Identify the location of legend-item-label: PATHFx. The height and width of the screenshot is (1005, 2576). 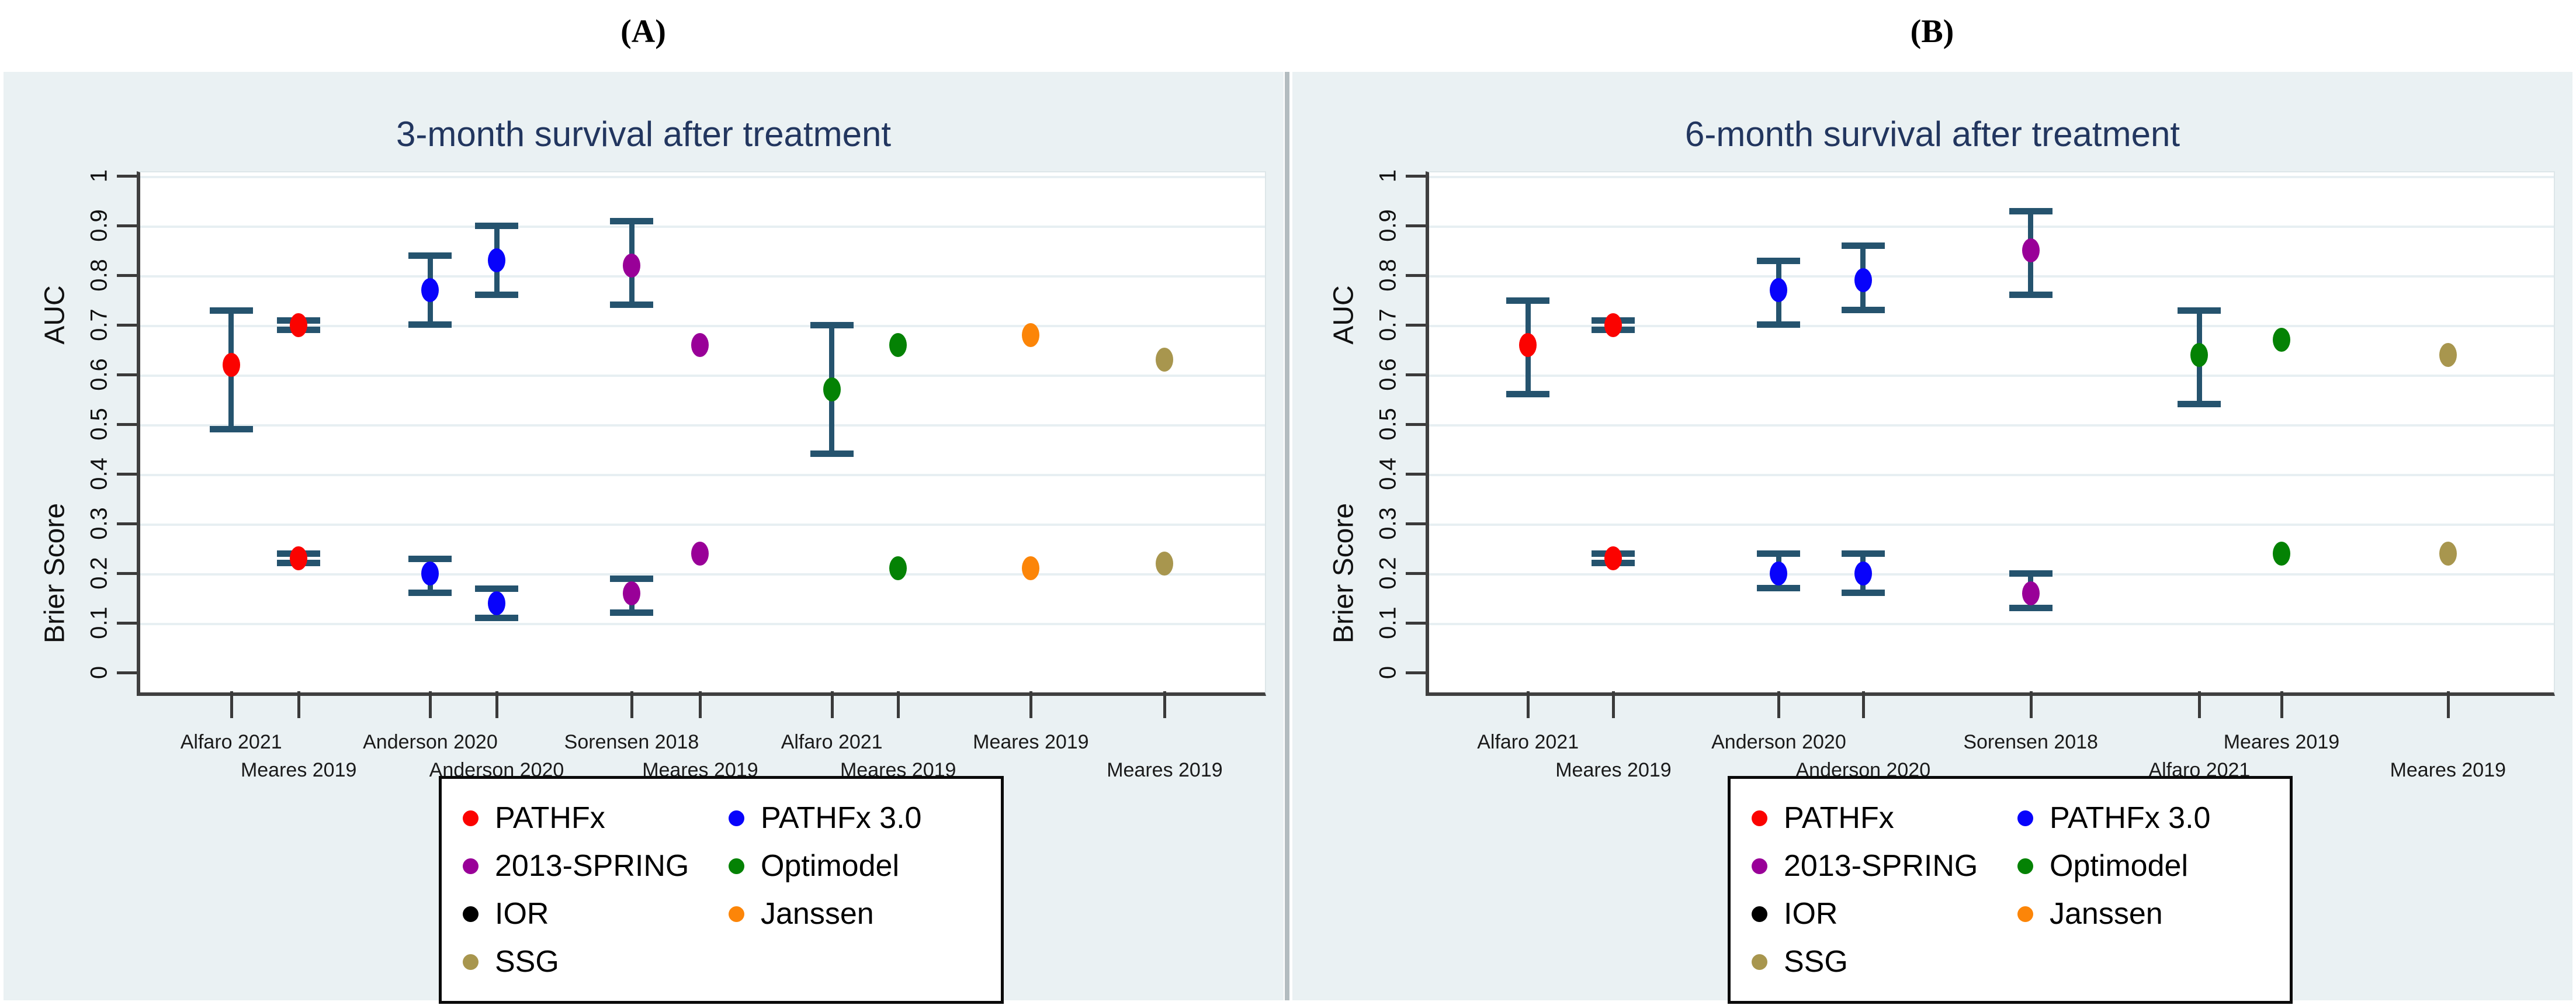
(550, 818).